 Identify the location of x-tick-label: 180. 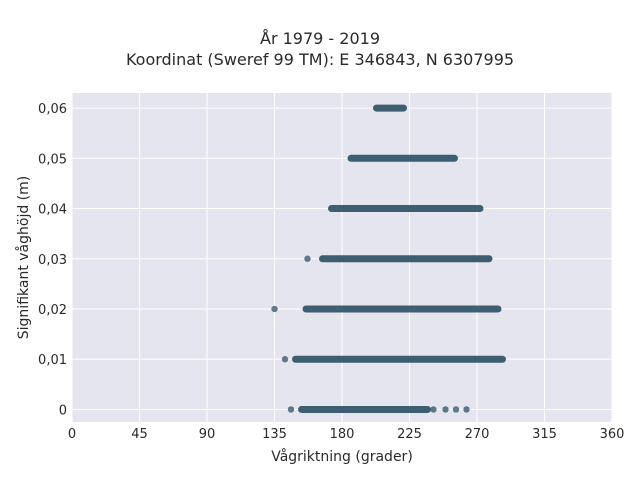
(342, 434).